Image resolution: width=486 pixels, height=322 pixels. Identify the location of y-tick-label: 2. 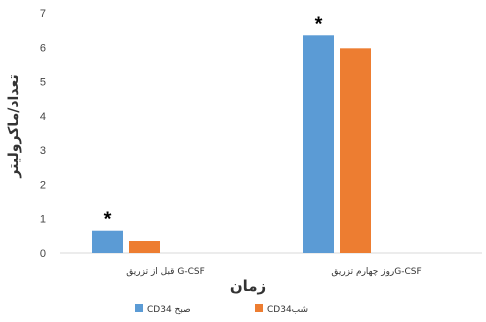
(43, 185).